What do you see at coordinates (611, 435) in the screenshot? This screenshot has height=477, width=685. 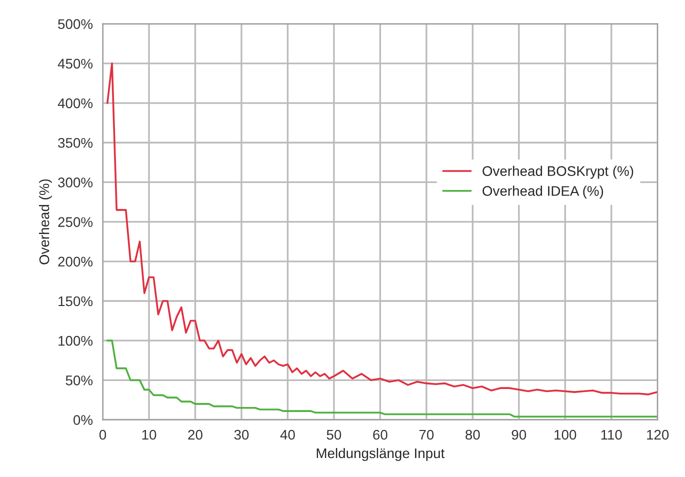 I see `x-tick-label: 110` at bounding box center [611, 435].